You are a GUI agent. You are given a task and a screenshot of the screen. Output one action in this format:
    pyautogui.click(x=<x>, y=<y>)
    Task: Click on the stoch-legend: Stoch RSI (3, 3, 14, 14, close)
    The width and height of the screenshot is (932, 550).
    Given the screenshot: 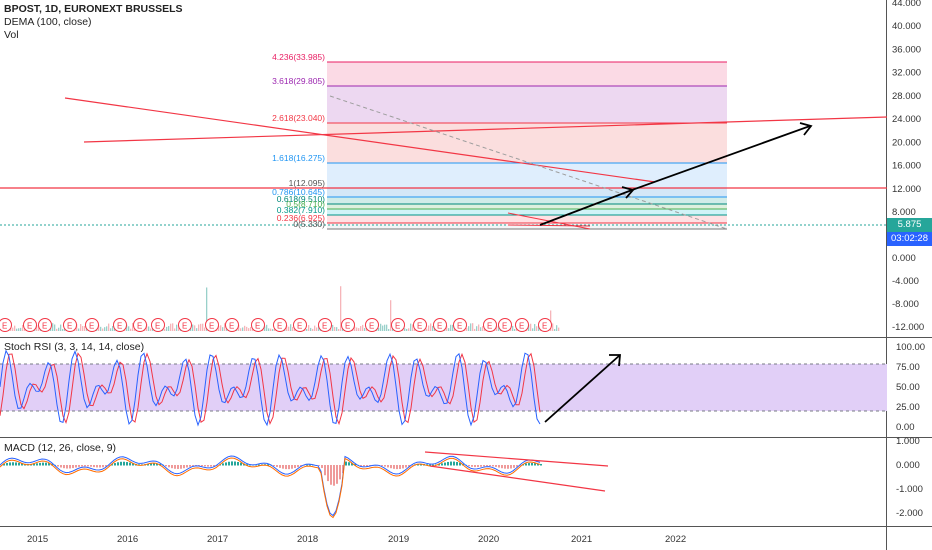 What is the action you would take?
    pyautogui.click(x=74, y=347)
    